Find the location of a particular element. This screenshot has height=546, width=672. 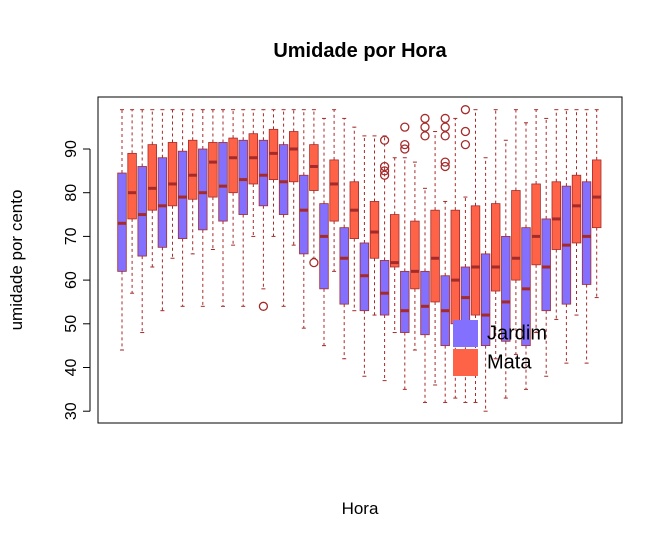

y-axis-label: umidade por cento is located at coordinates (16, 260).